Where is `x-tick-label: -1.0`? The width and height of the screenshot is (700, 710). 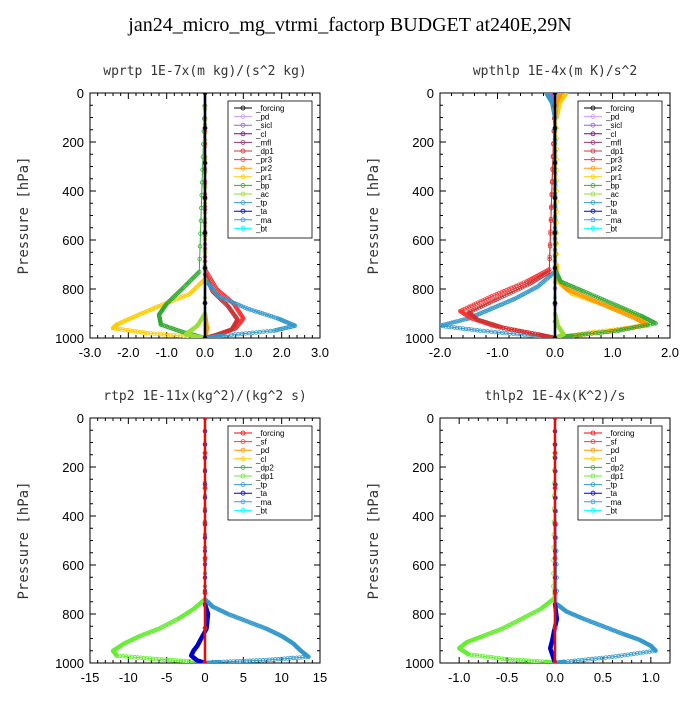 x-tick-label: -1.0 is located at coordinates (166, 352).